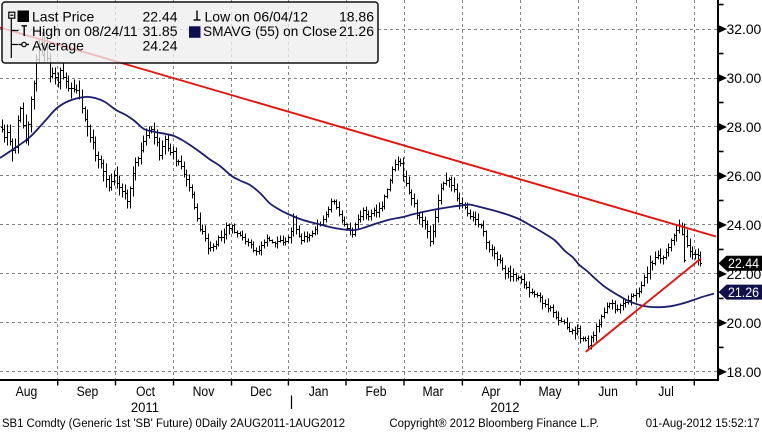 The image size is (762, 432). I want to click on svg-text: Oct, so click(145, 391).